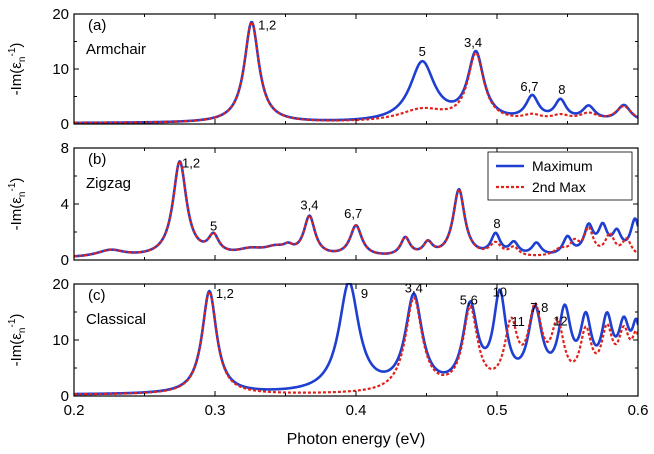 The height and width of the screenshot is (454, 654). Describe the element at coordinates (560, 176) in the screenshot. I see `legend-box` at that location.